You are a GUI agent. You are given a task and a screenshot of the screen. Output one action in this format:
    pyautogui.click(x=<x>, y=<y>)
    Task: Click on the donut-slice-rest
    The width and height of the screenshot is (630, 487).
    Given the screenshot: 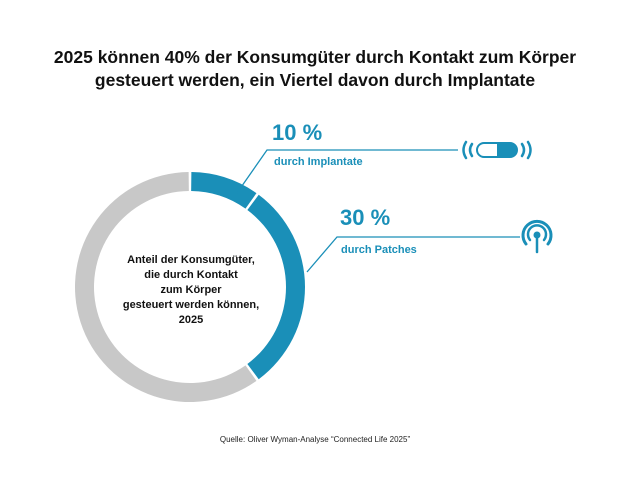 What is the action you would take?
    pyautogui.click(x=165, y=287)
    